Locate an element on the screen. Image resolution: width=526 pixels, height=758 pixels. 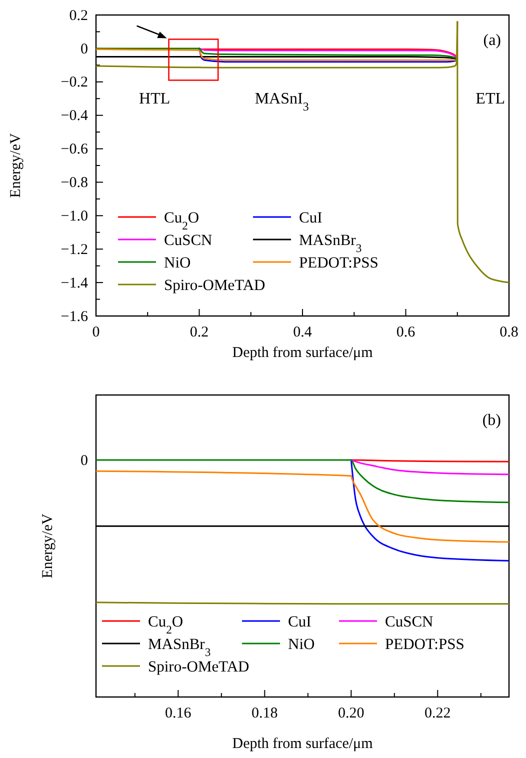
y-tick-label: −0.4 is located at coordinates (74, 116).